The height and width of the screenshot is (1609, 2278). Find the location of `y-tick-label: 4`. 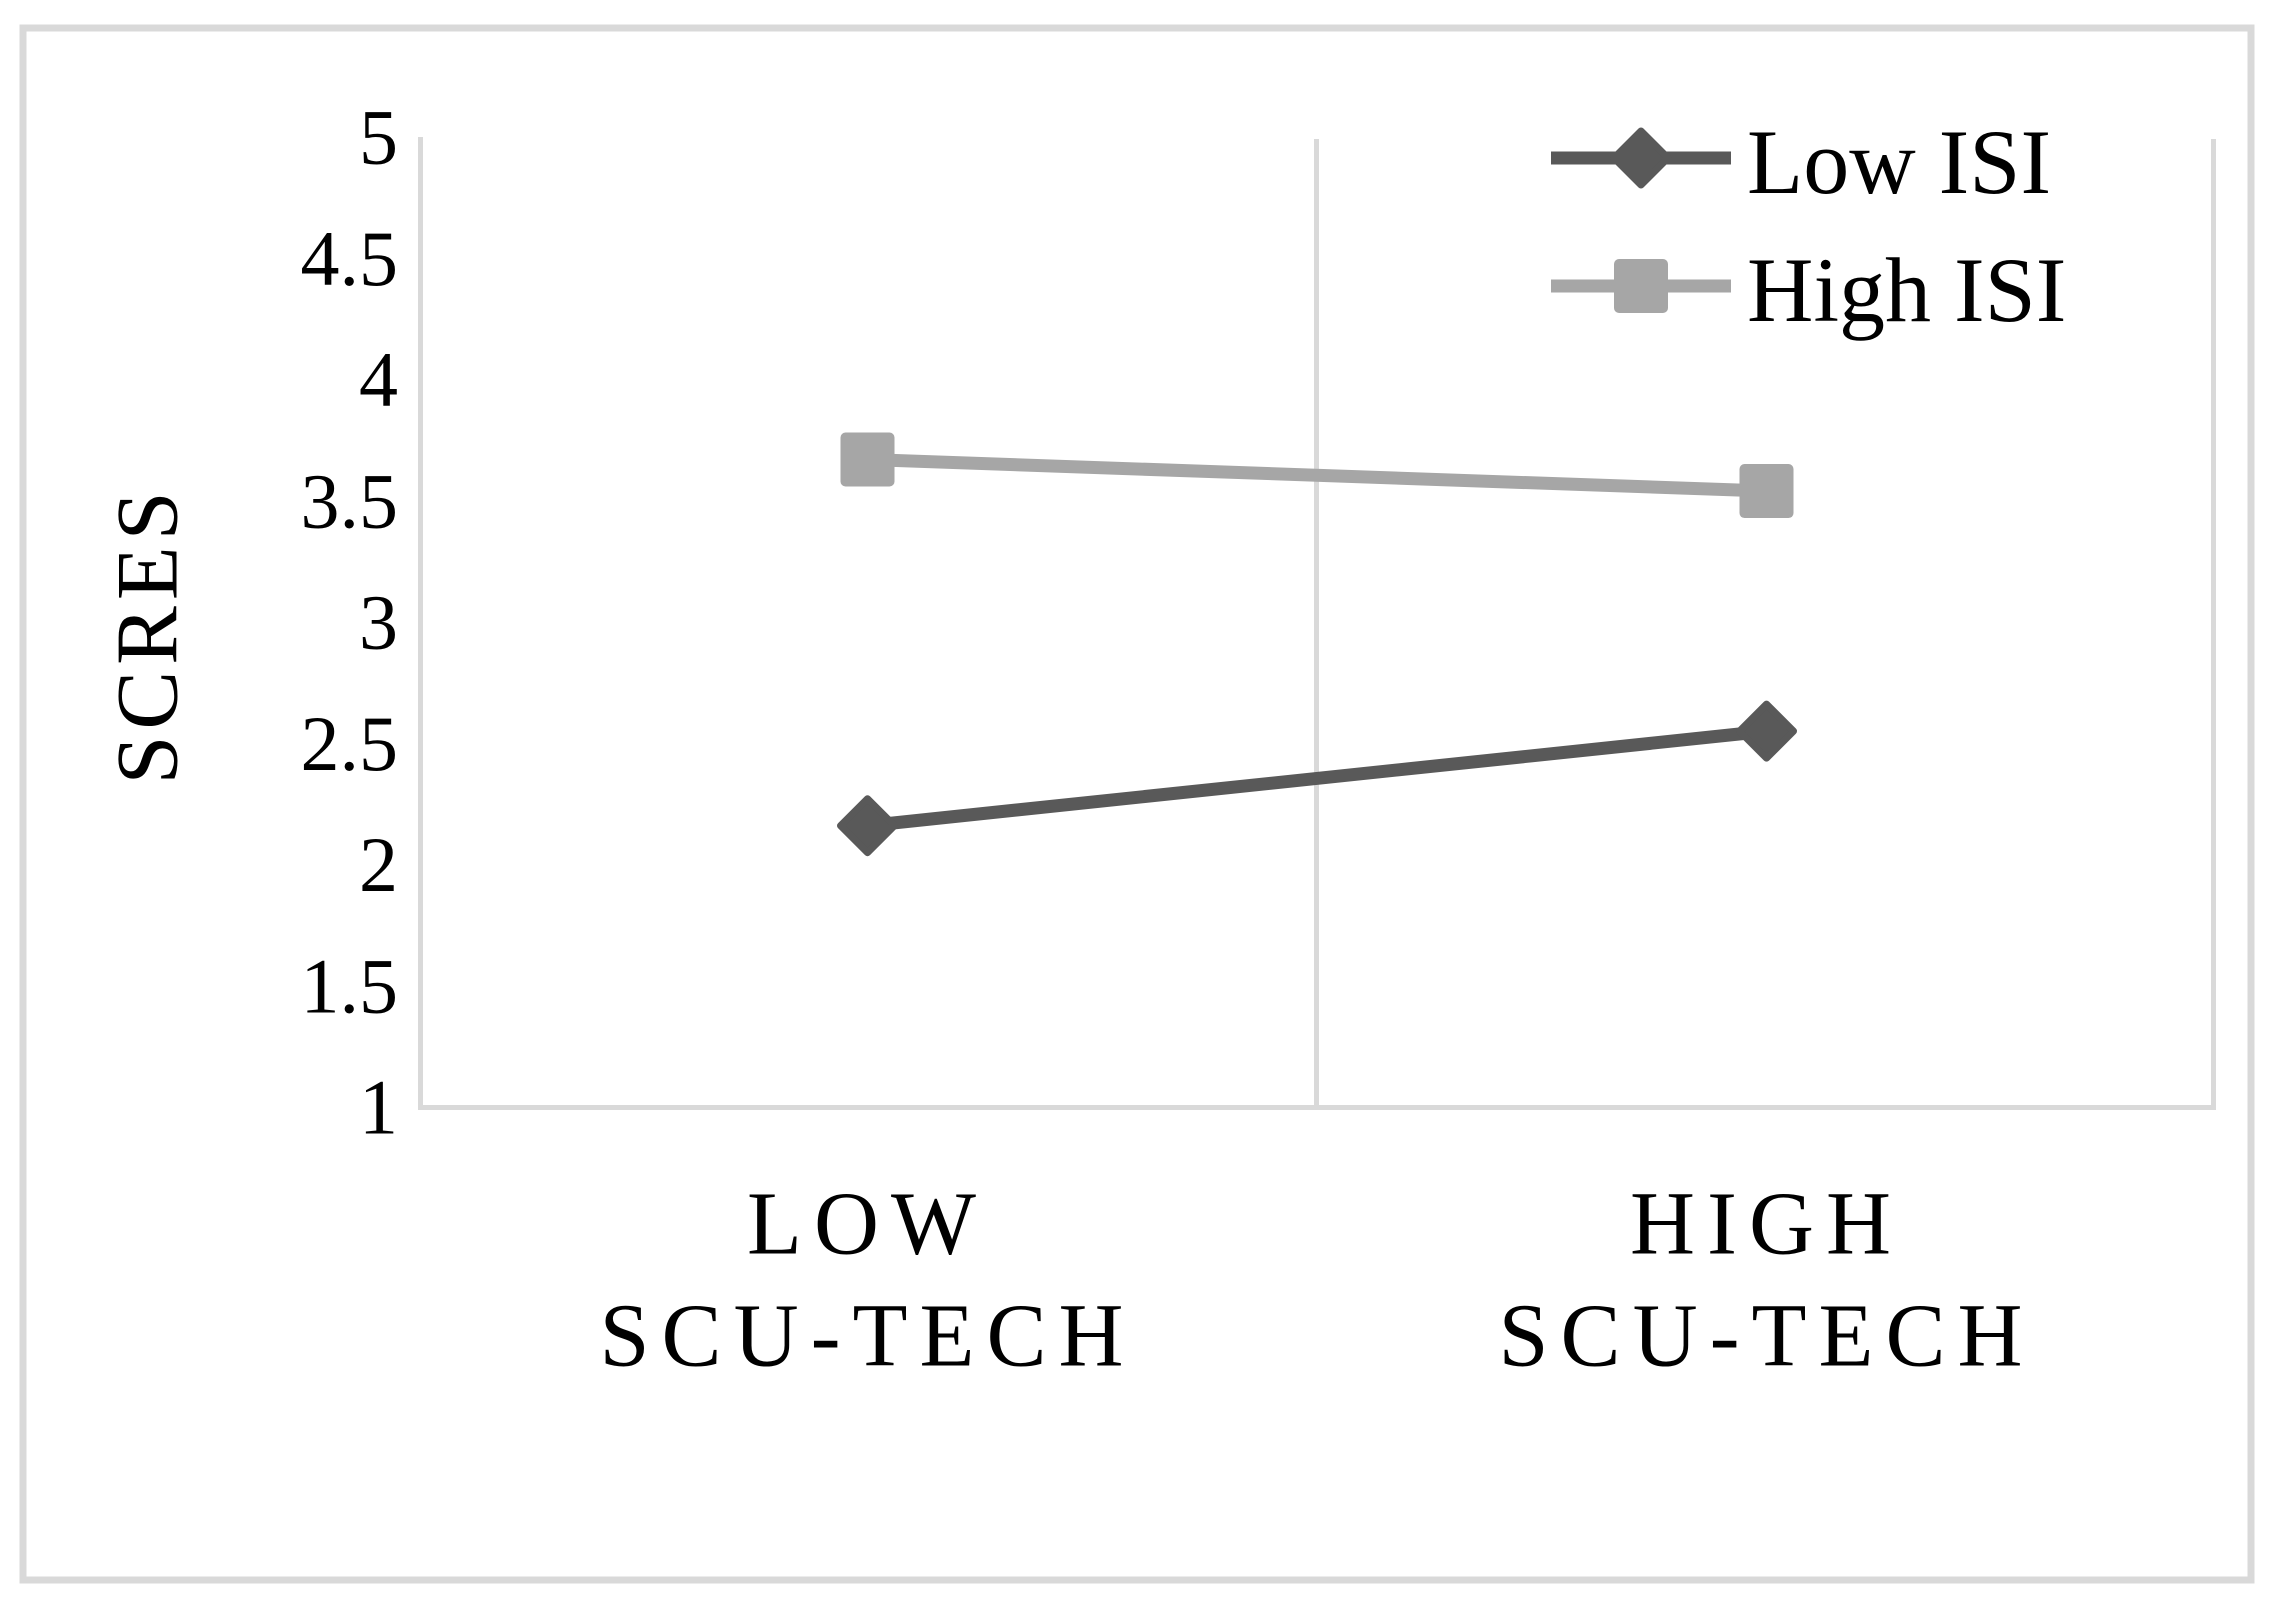

y-tick-label: 4 is located at coordinates (378, 379).